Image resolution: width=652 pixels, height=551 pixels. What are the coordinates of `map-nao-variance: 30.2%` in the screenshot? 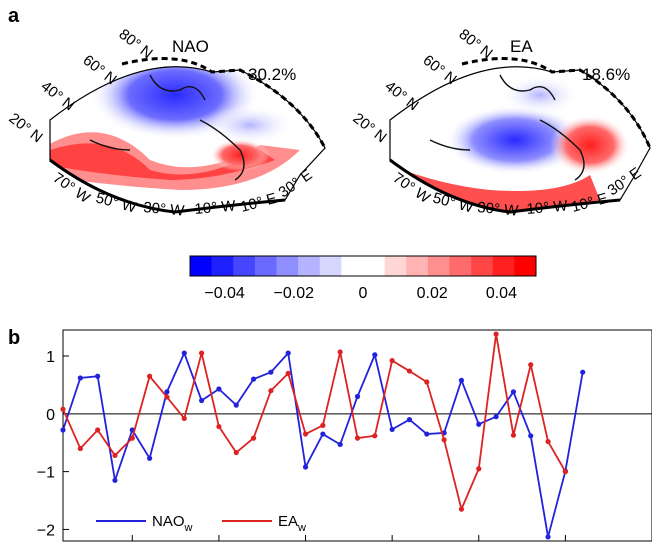 It's located at (272, 74).